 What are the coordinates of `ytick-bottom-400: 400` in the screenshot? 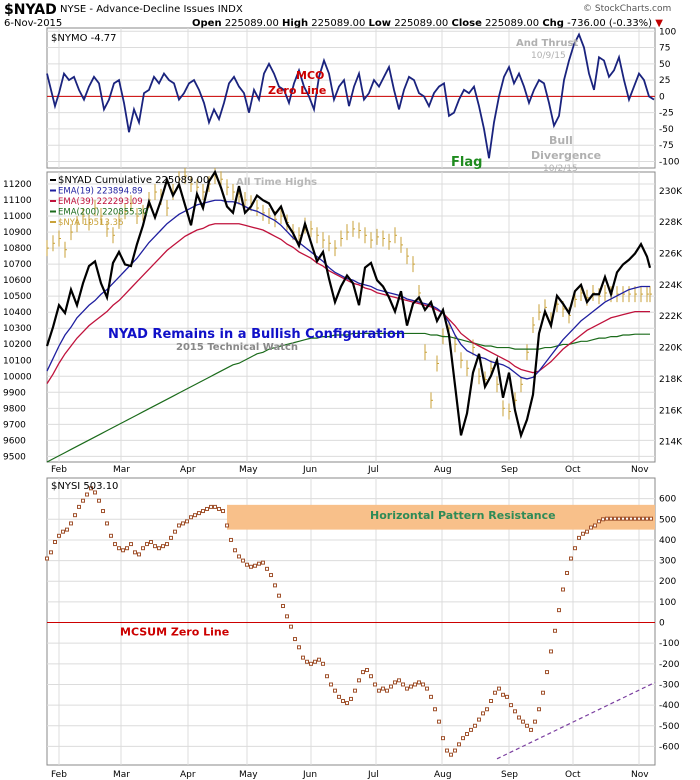 It's located at (667, 541).